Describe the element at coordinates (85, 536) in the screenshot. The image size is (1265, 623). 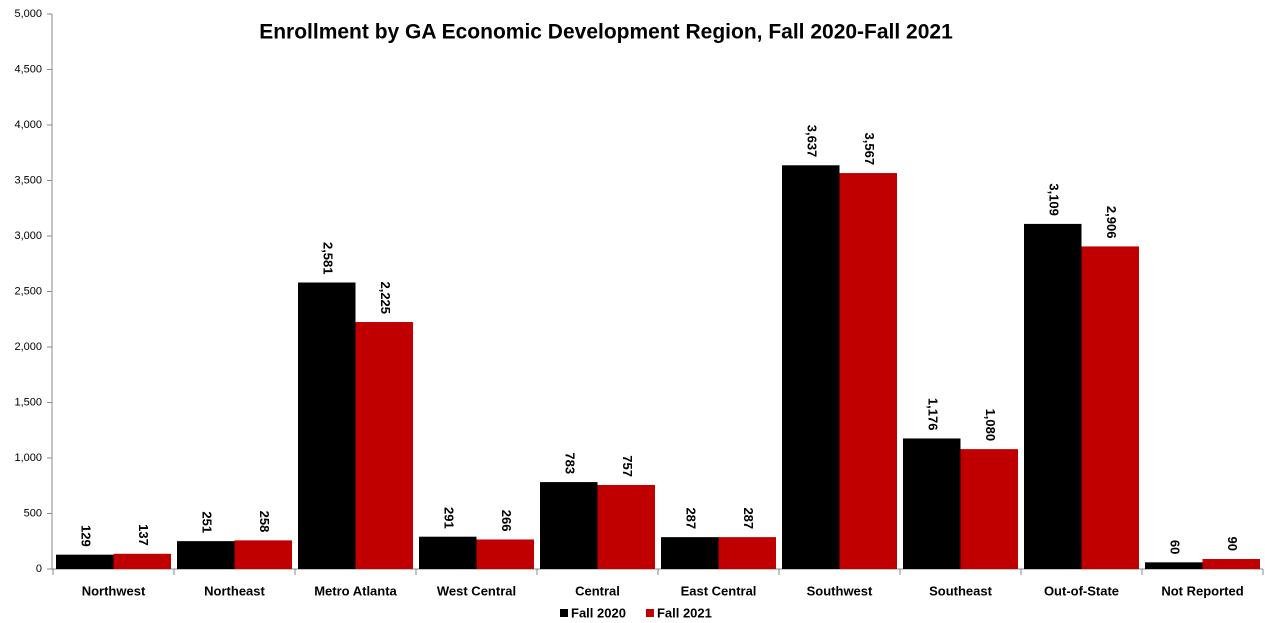
I see `data-label: 129` at that location.